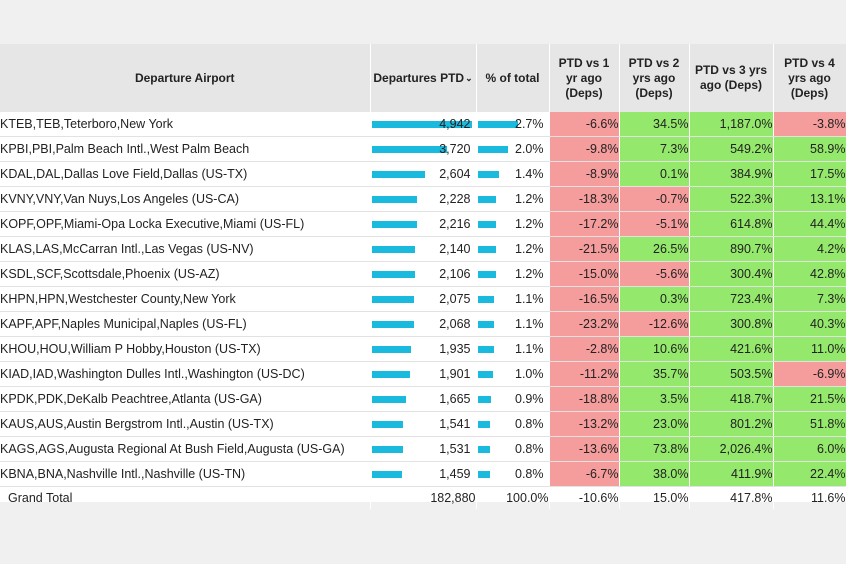 The width and height of the screenshot is (846, 564). Describe the element at coordinates (455, 249) in the screenshot. I see `departures-value: 2,140` at that location.